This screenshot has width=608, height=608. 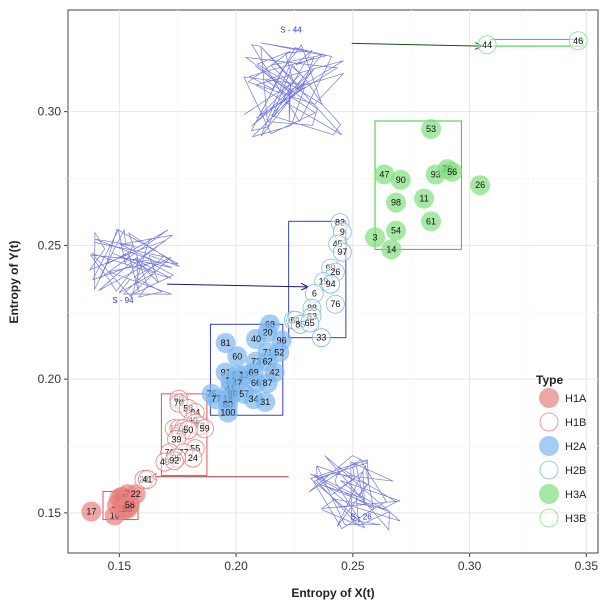 I want to click on data-point-label: 52, so click(x=279, y=352).